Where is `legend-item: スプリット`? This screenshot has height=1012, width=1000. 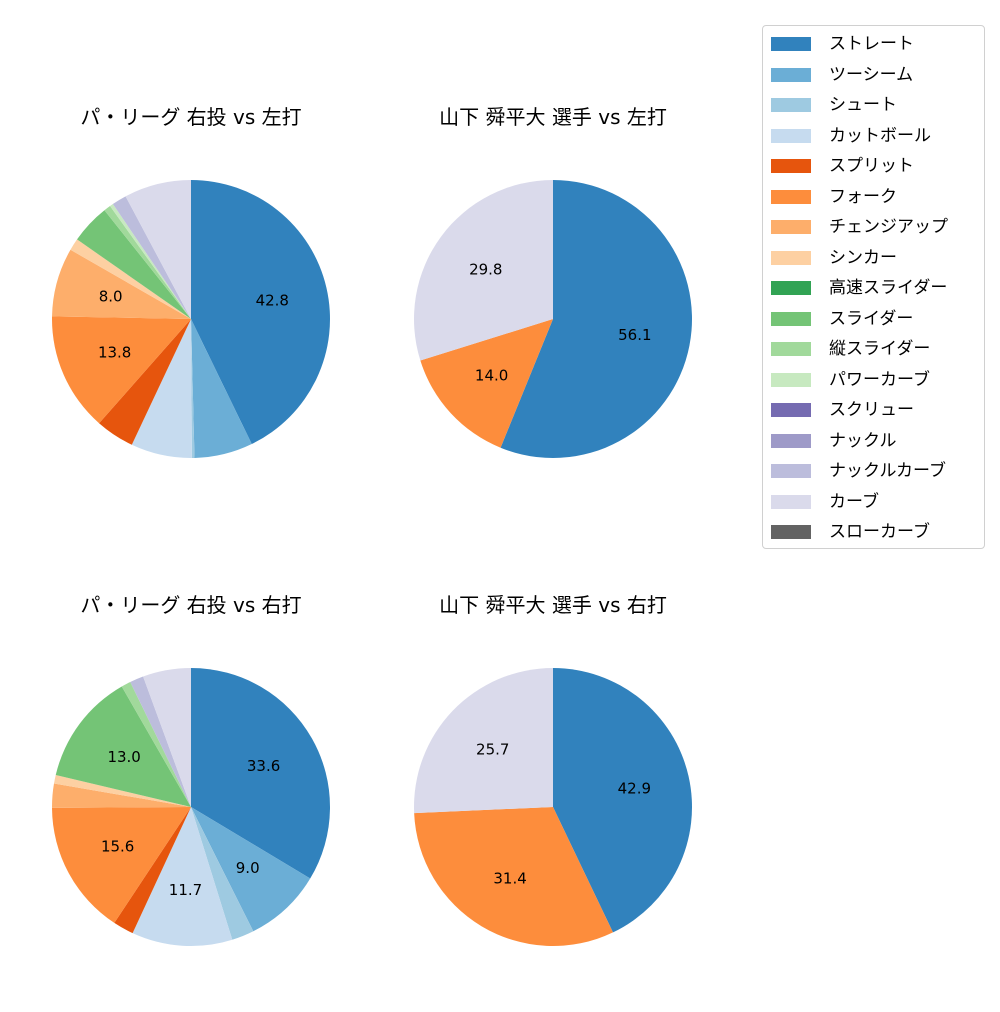
legend-item: スプリット is located at coordinates (876, 166).